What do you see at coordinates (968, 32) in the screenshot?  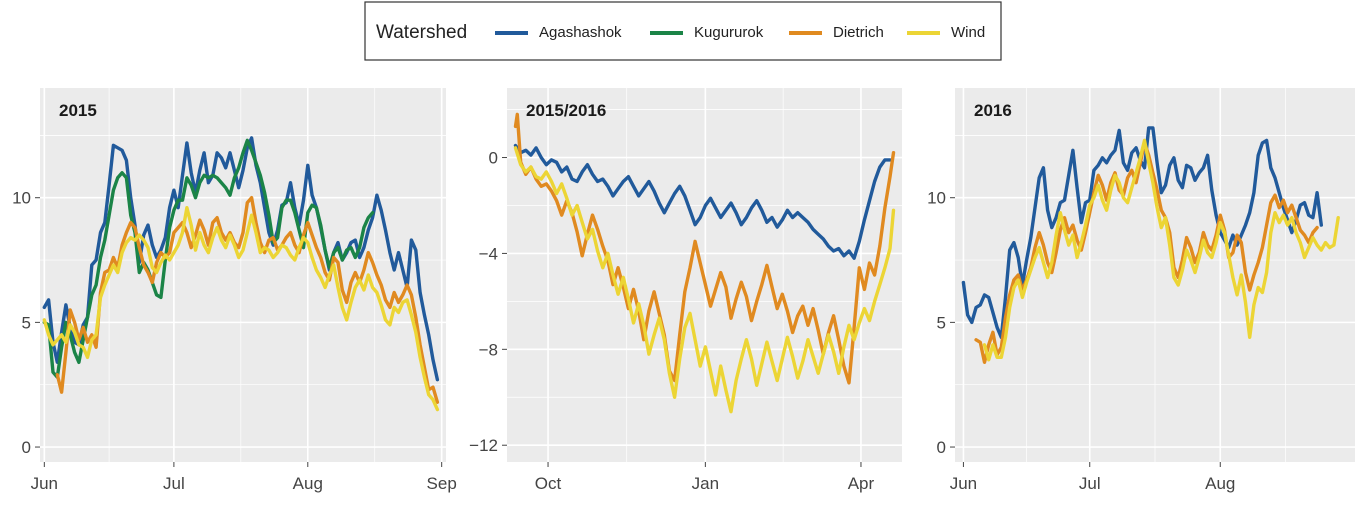 I see `legend-item-wind-label: Wind` at bounding box center [968, 32].